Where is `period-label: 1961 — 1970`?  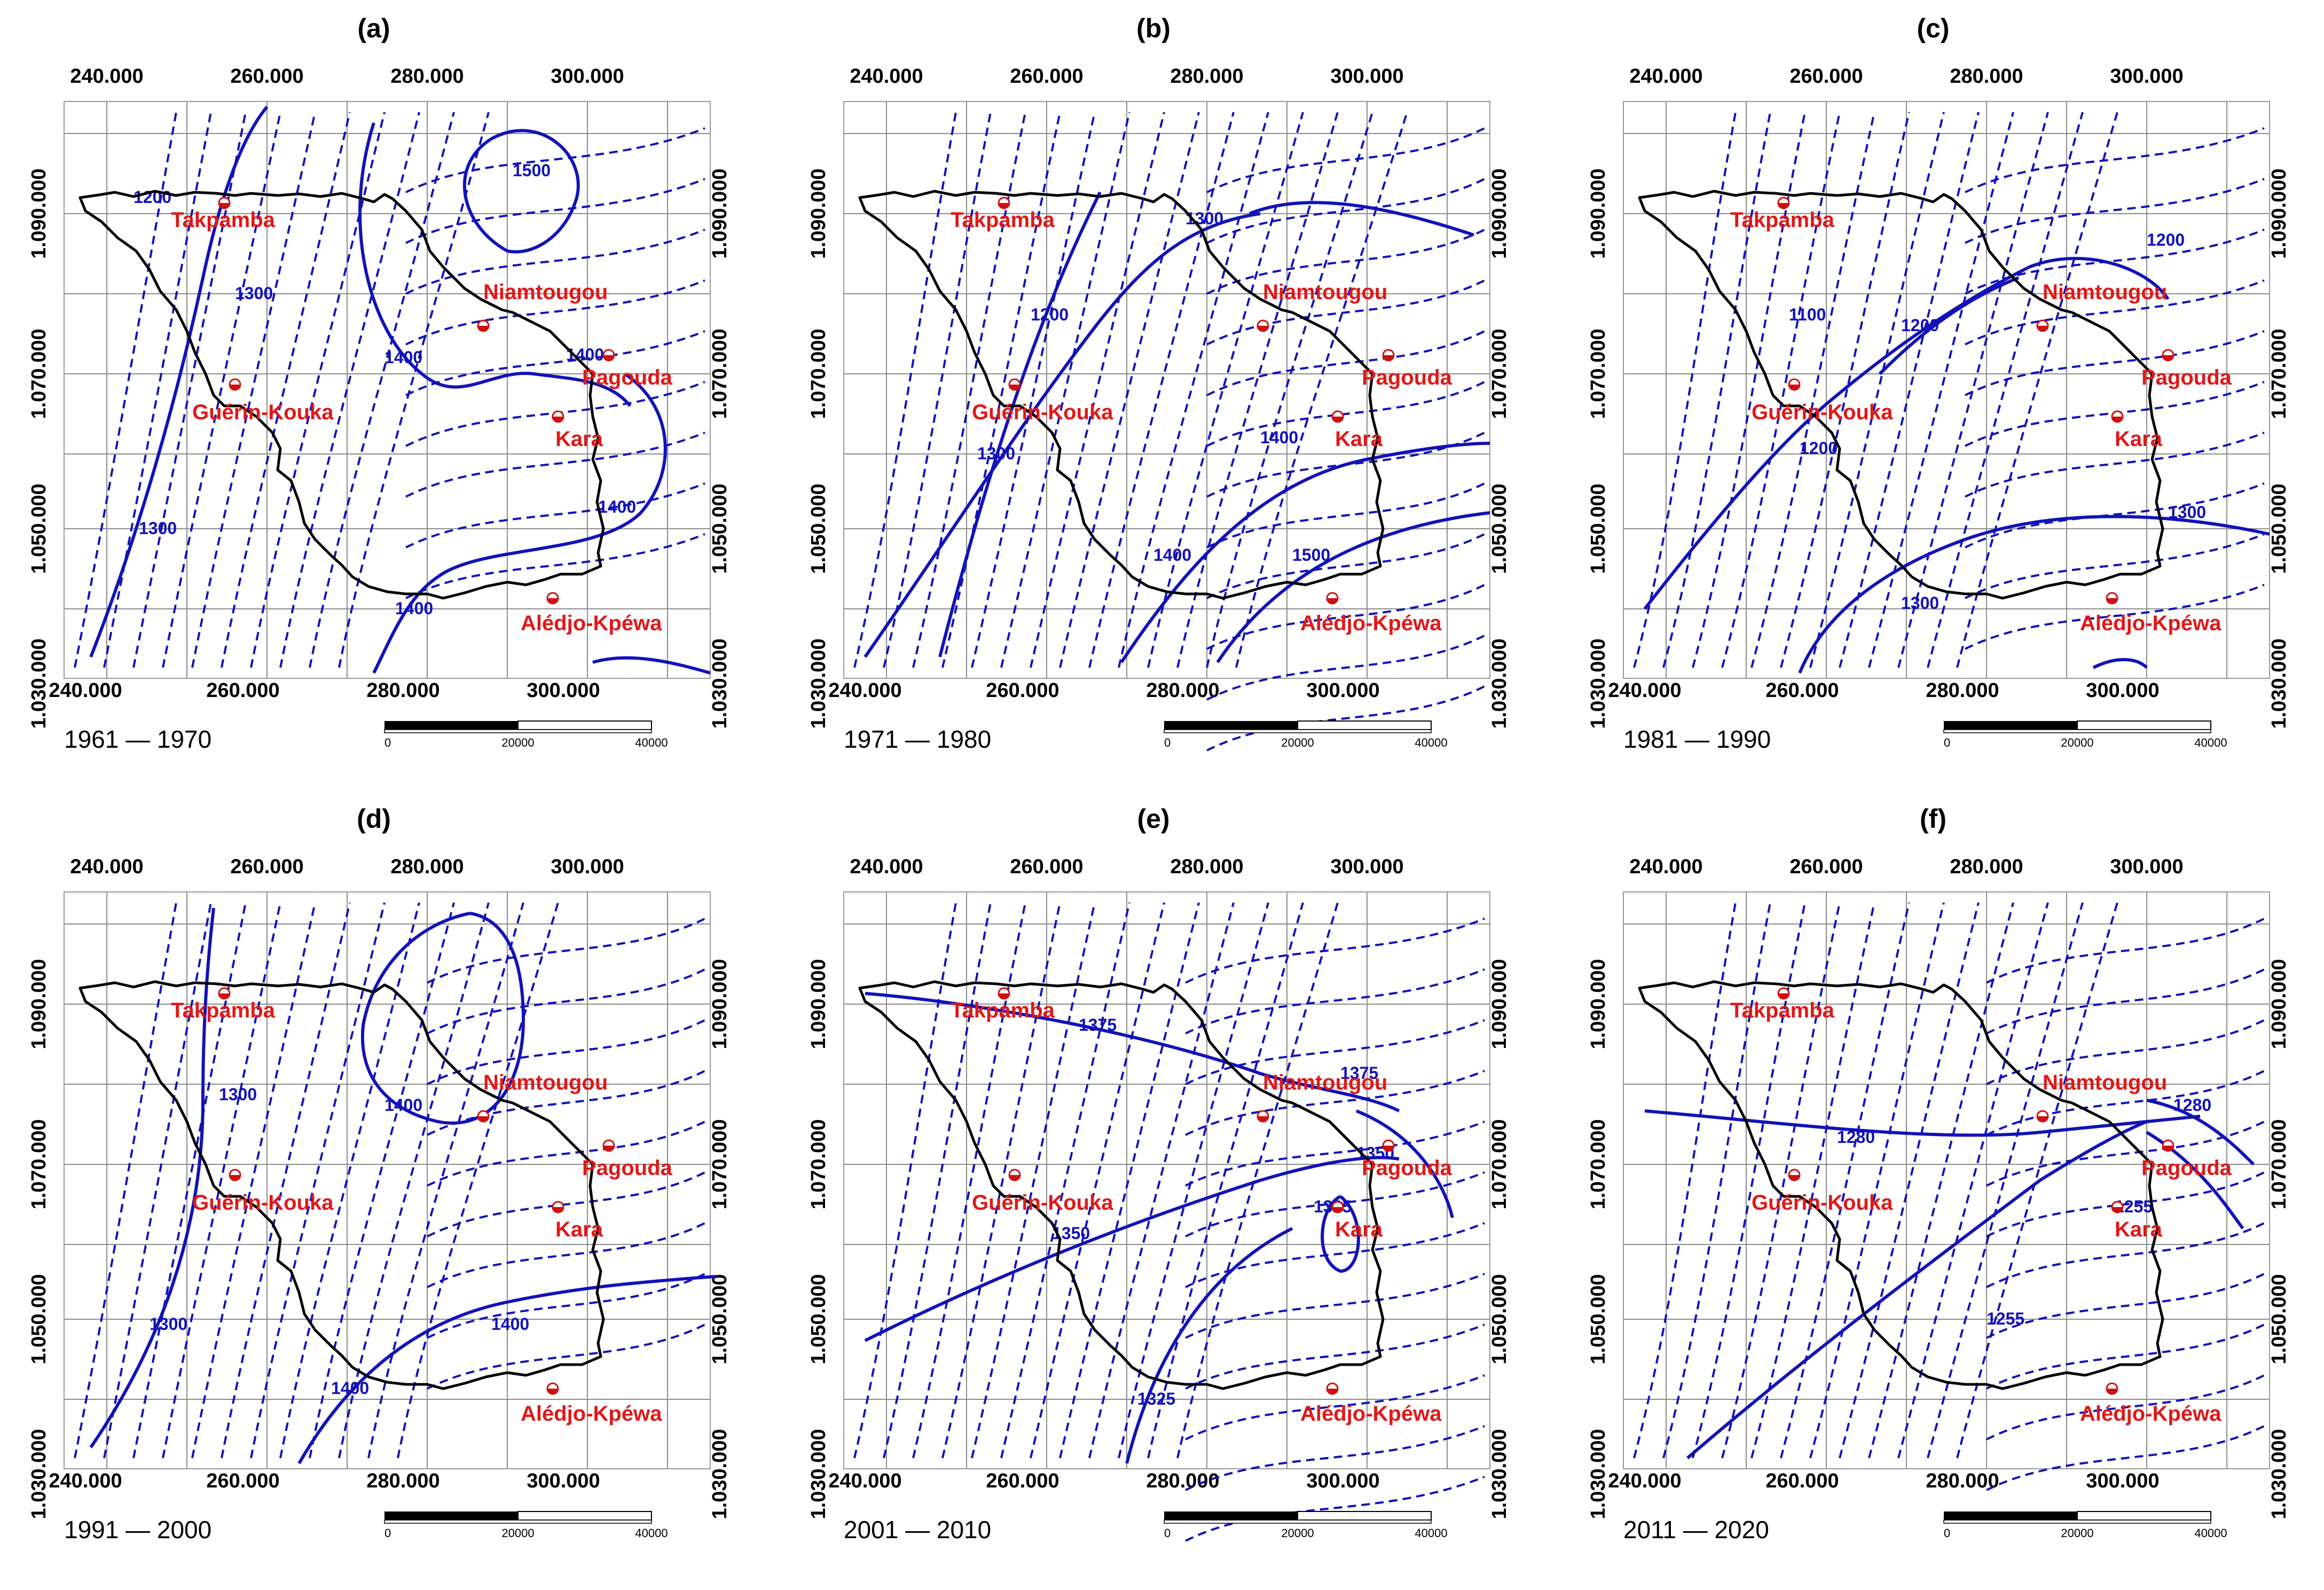 period-label: 1961 — 1970 is located at coordinates (137, 739).